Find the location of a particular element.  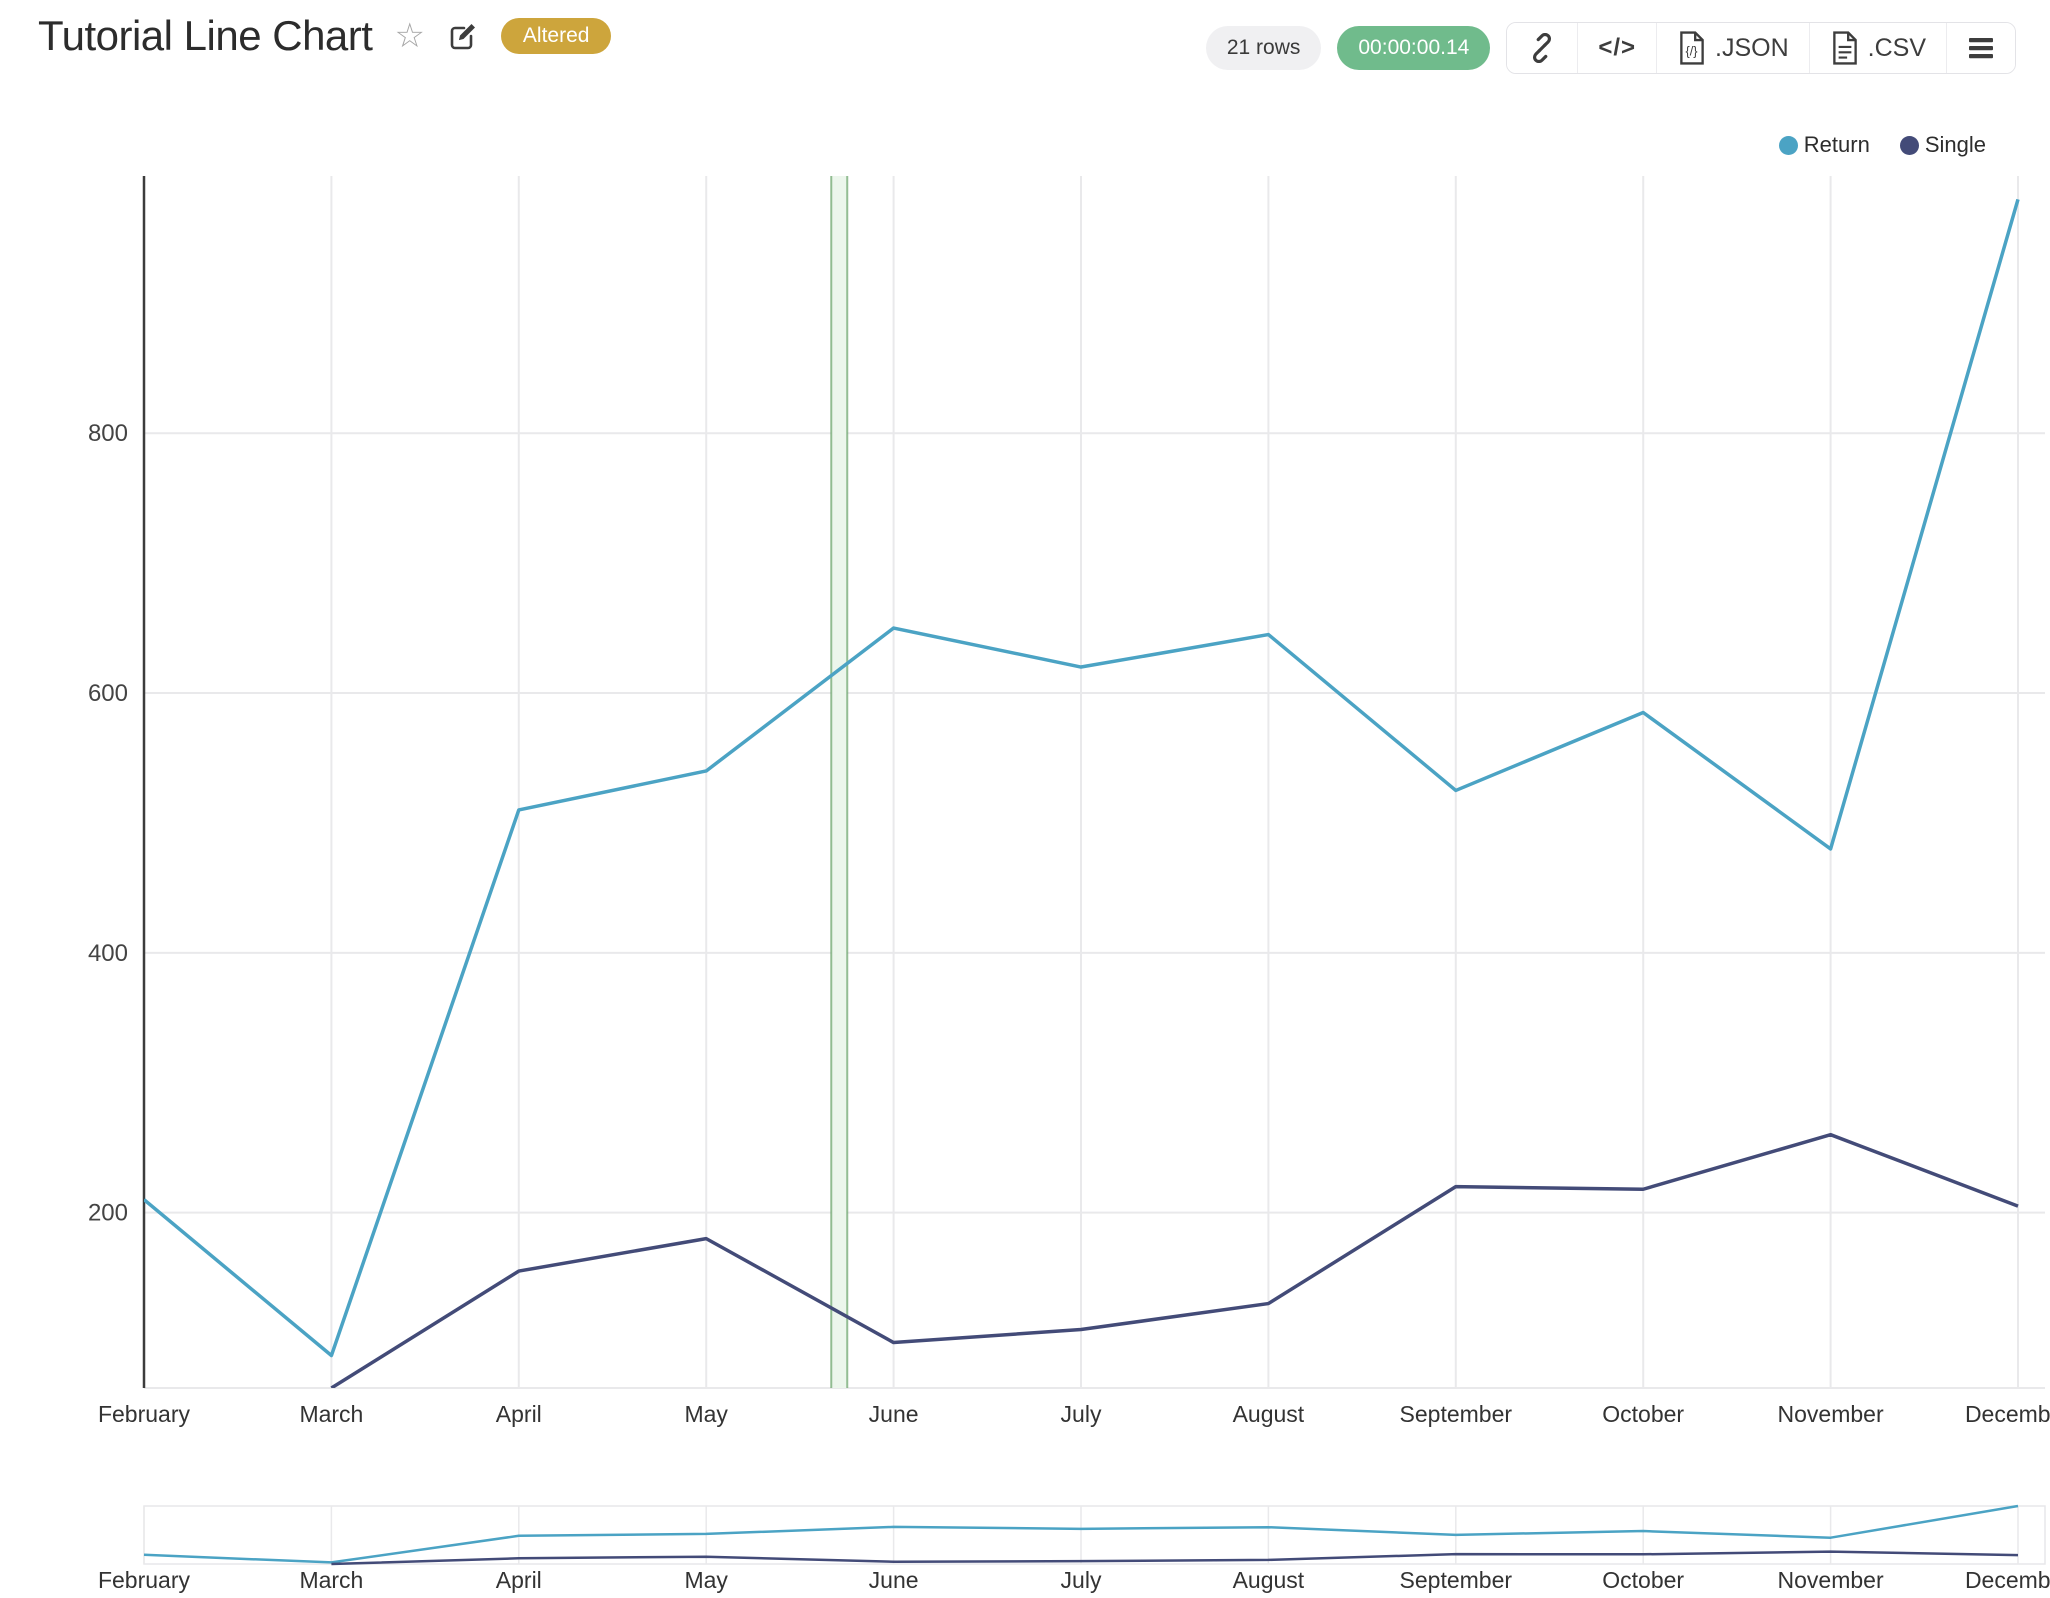

download-csv-button: .CSV is located at coordinates (1877, 48).